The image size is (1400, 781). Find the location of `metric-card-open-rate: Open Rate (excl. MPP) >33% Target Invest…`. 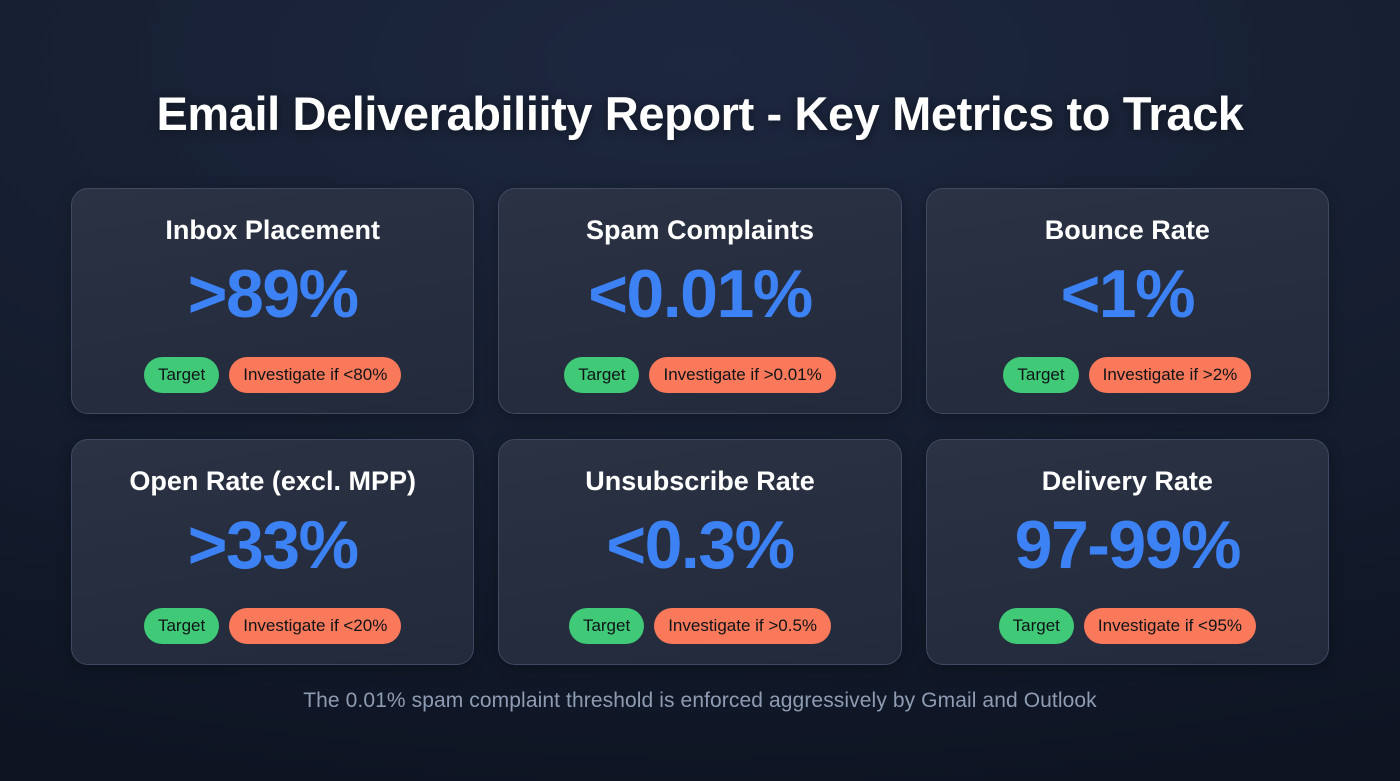

metric-card-open-rate: Open Rate (excl. MPP) >33% Target Invest… is located at coordinates (273, 551).